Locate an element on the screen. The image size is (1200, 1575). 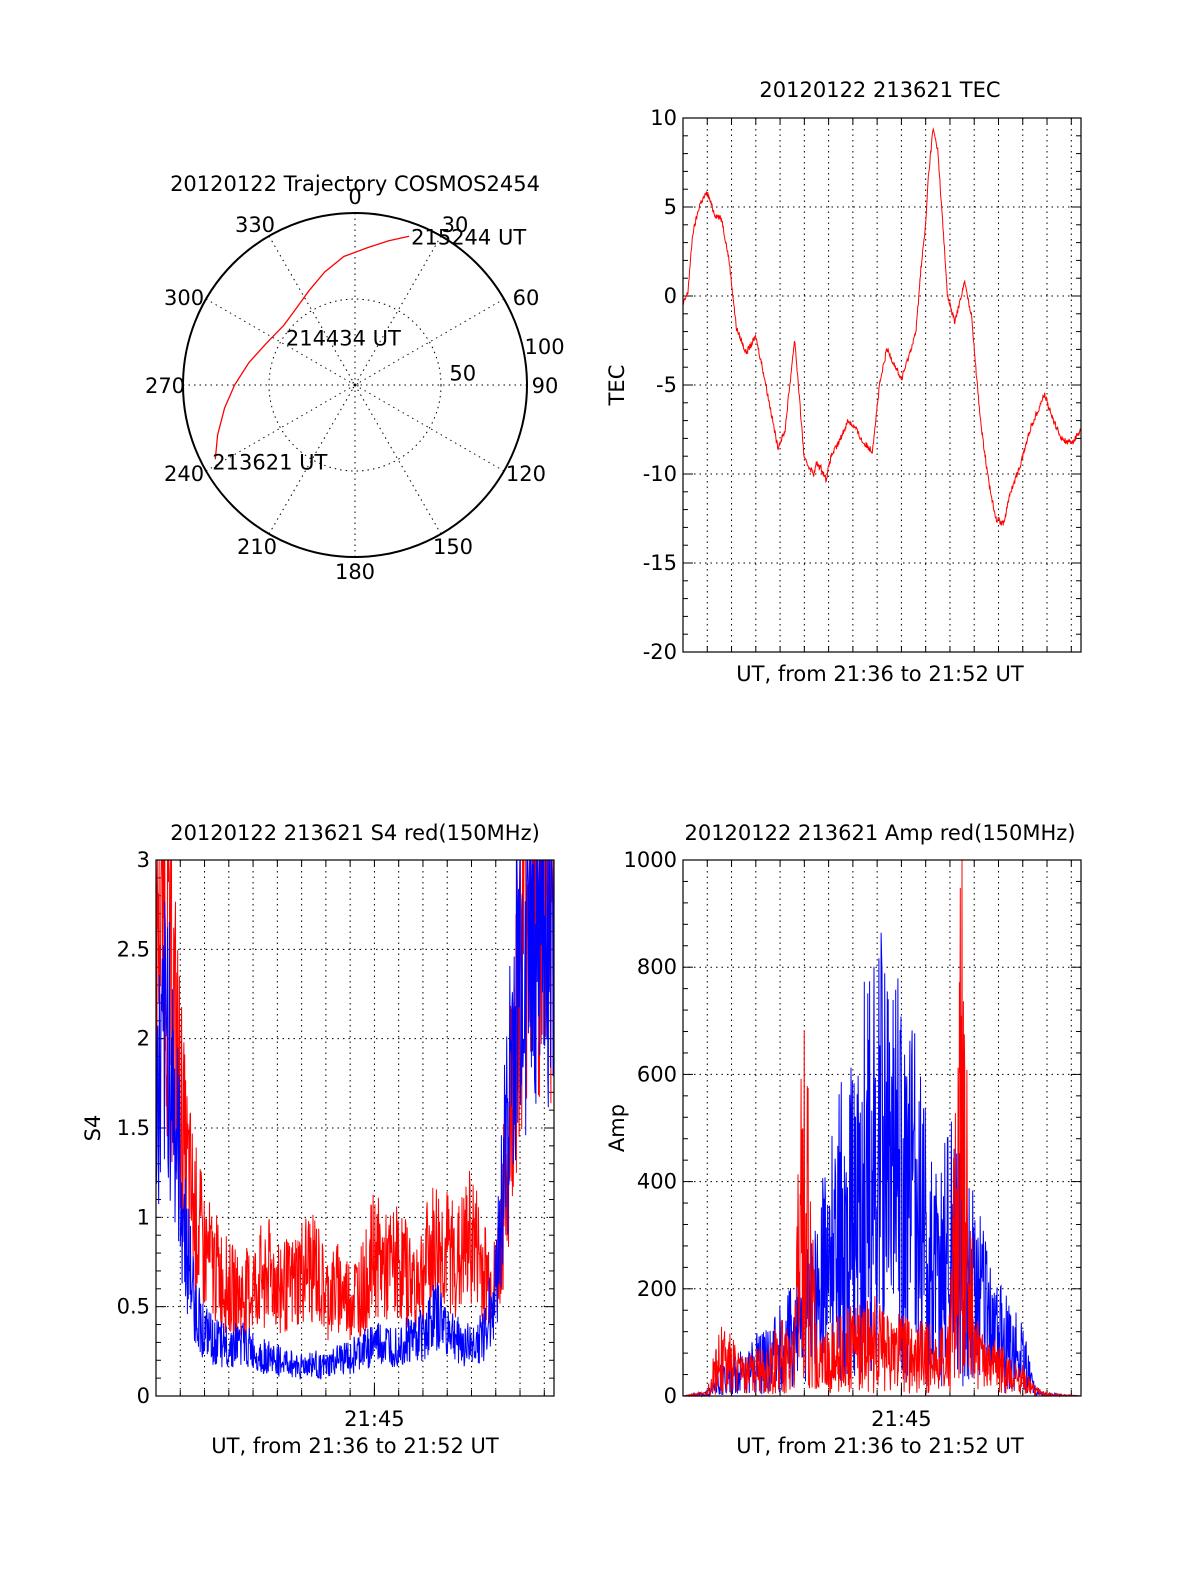
polar-angle-label: 0 is located at coordinates (354, 197).